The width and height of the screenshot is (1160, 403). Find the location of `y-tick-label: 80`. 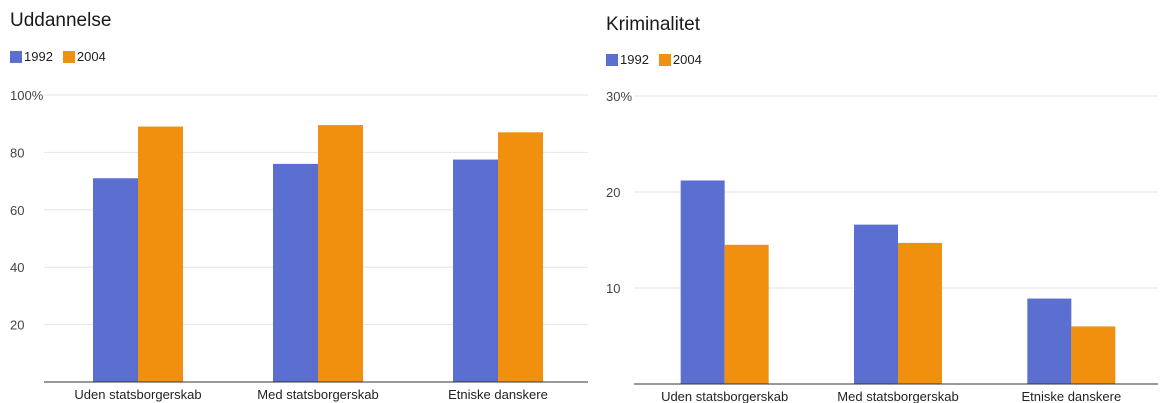

y-tick-label: 80 is located at coordinates (17, 152).